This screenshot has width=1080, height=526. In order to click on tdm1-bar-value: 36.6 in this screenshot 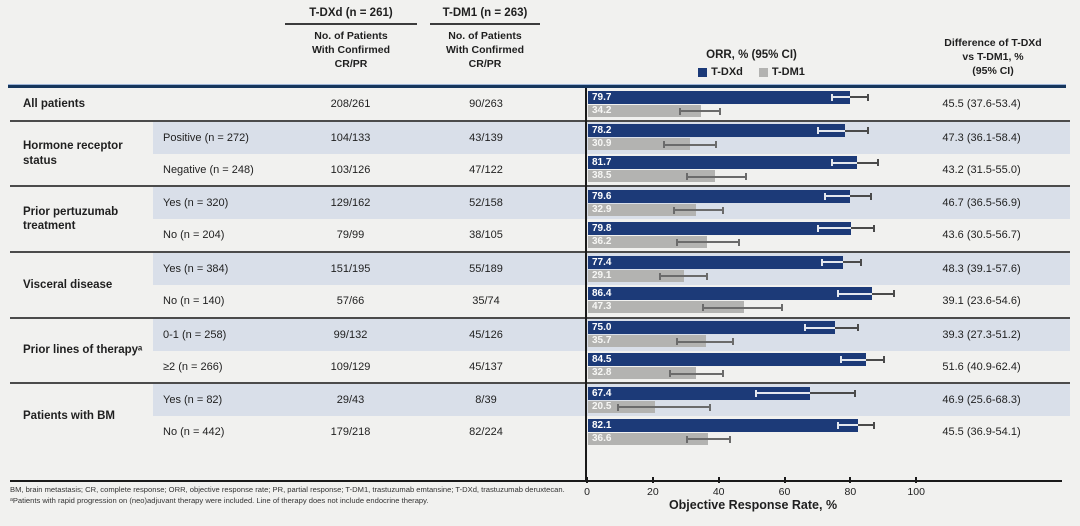, I will do `click(602, 438)`.